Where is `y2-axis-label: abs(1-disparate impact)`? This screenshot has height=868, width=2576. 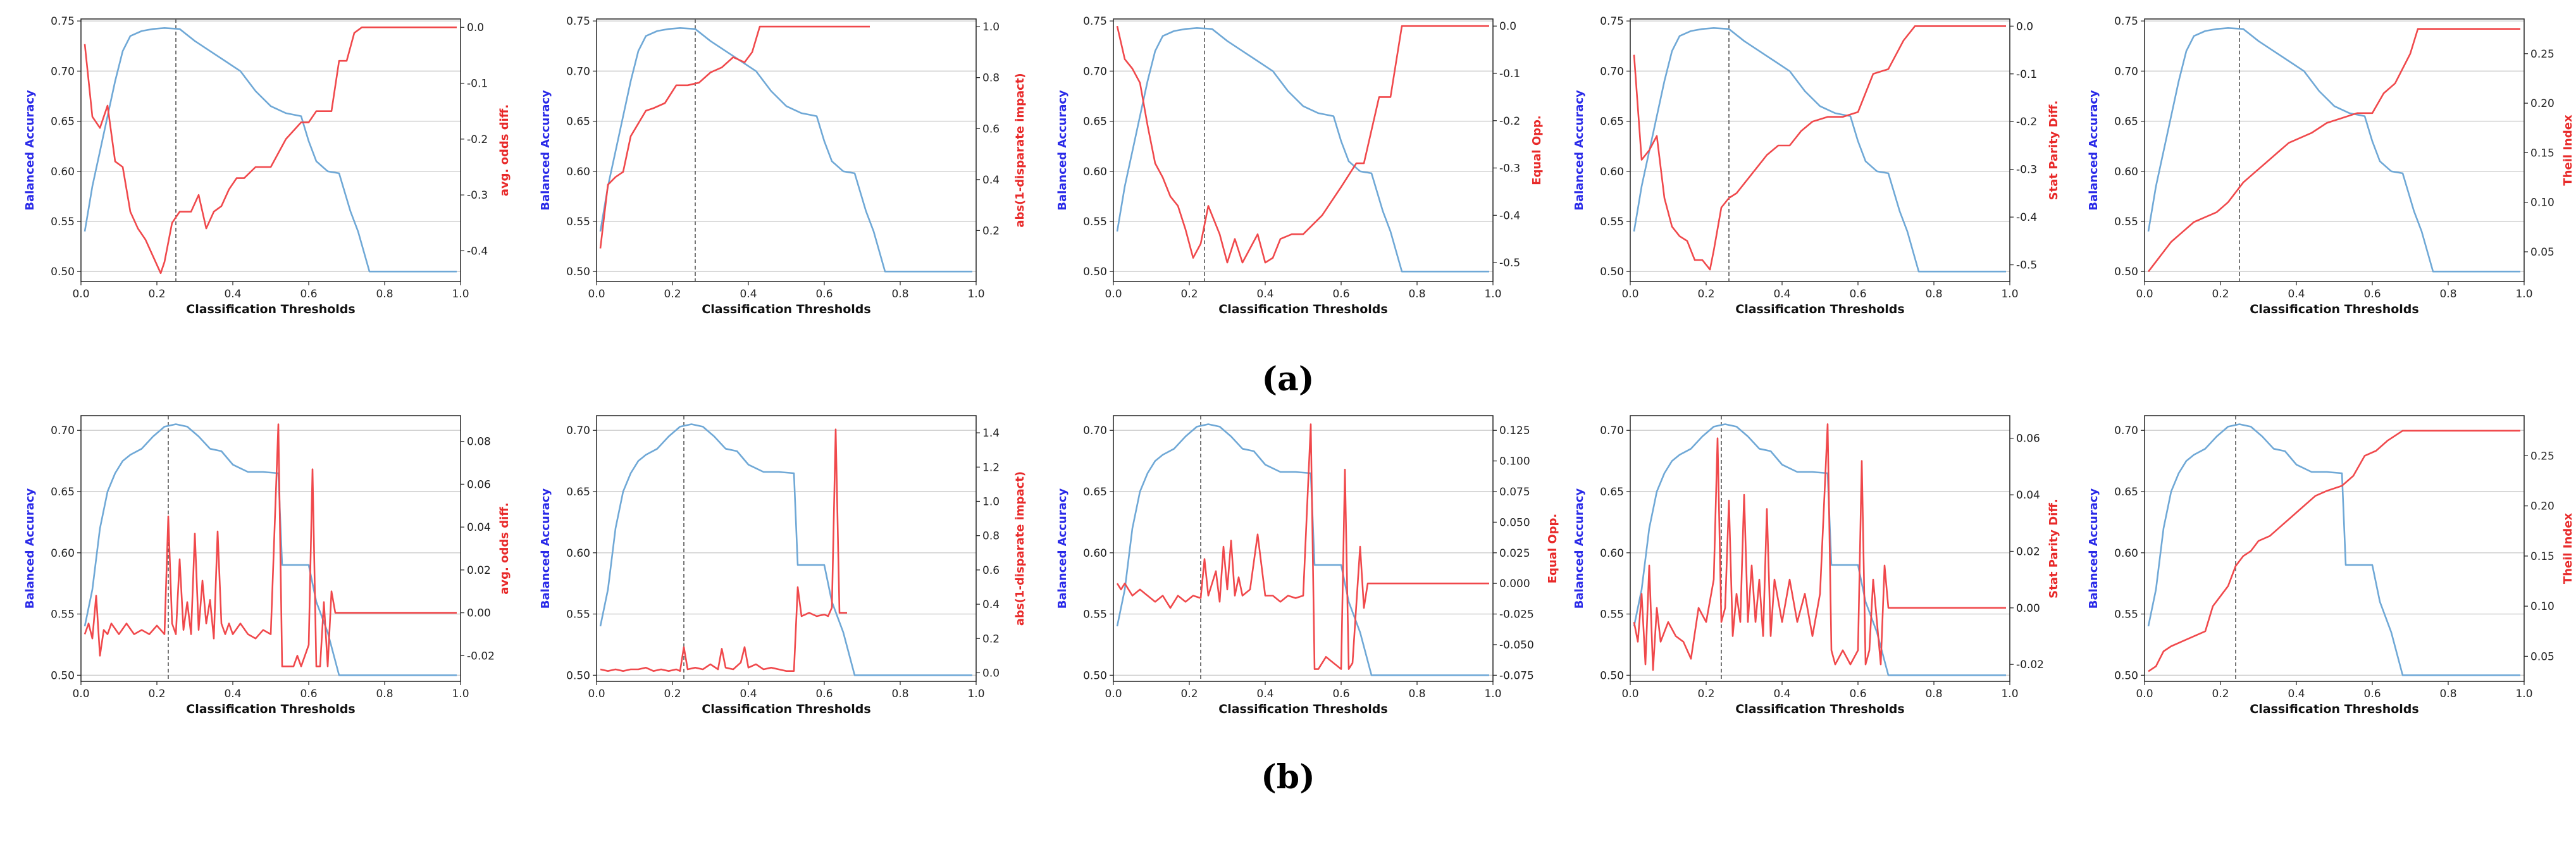 y2-axis-label: abs(1-disparate impact) is located at coordinates (1020, 548).